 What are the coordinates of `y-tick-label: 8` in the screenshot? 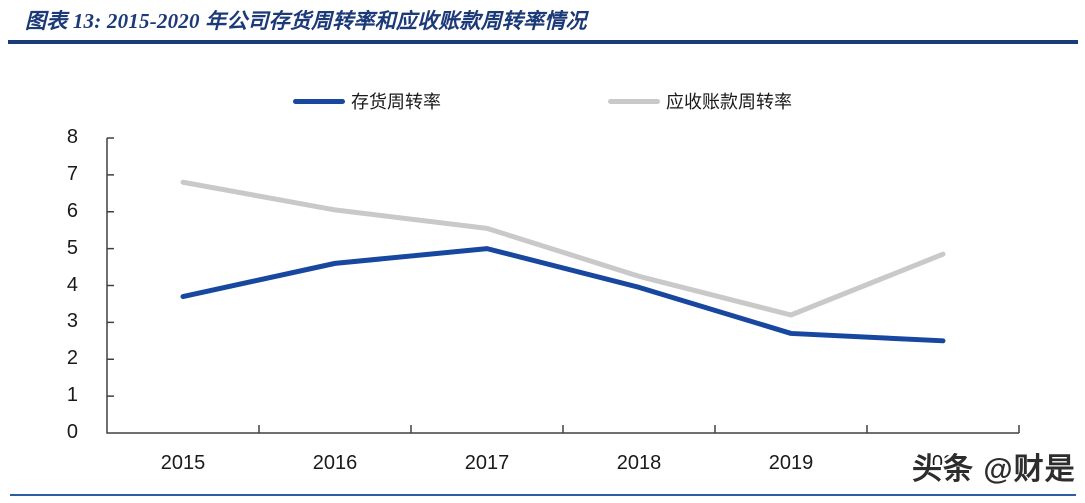 It's located at (72, 137).